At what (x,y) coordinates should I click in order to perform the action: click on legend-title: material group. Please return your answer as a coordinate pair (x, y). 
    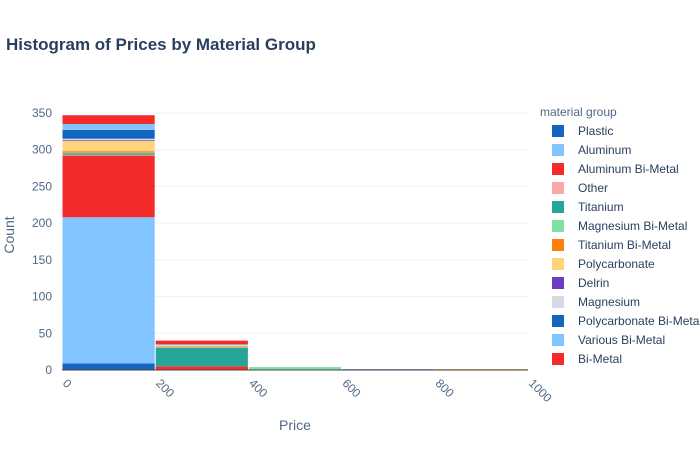
    Looking at the image, I should click on (578, 112).